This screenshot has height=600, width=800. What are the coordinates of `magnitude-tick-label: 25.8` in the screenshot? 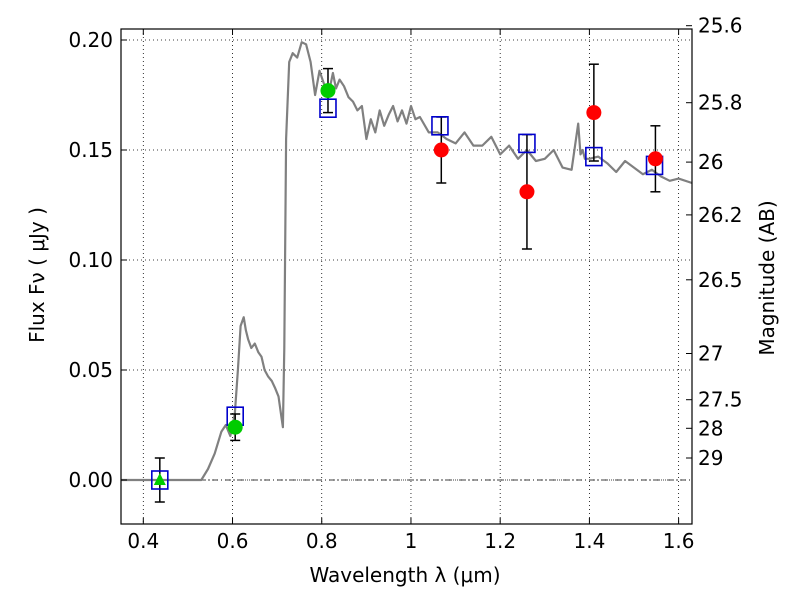 It's located at (720, 103).